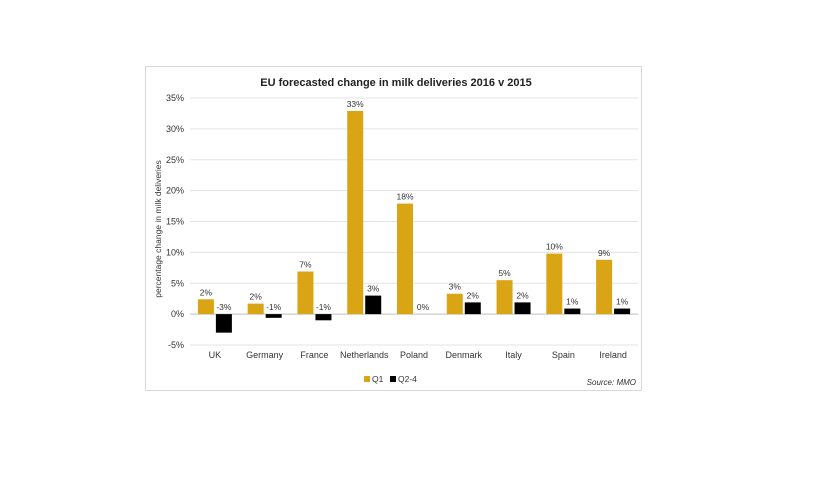  I want to click on x-tick-label: UK, so click(215, 355).